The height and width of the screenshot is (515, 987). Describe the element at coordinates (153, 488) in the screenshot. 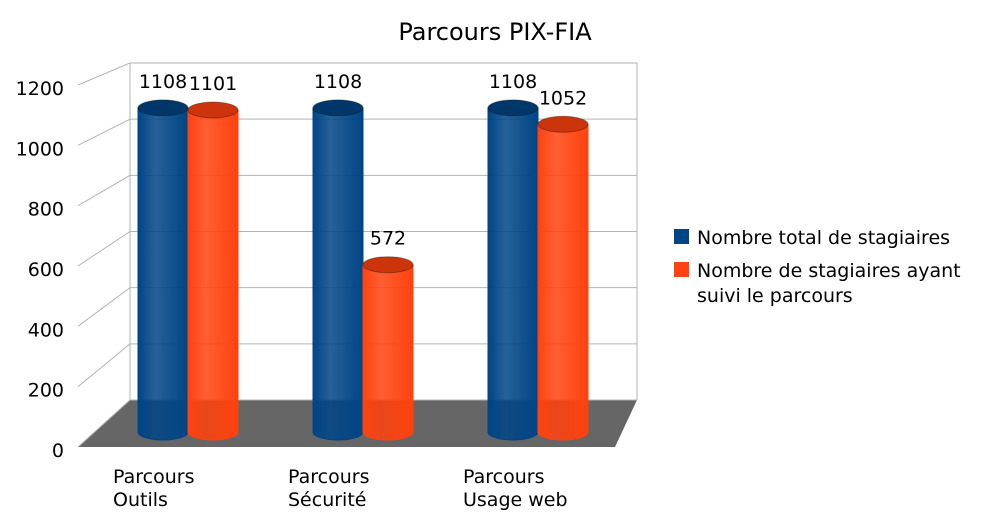

I see `x-tick-label: Parcours Outils` at that location.